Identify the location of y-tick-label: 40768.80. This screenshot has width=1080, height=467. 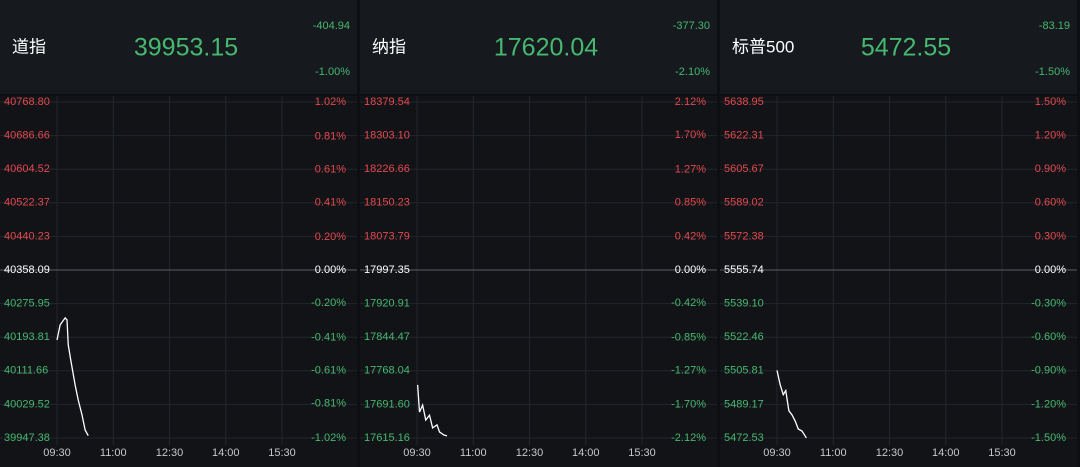
(27, 102).